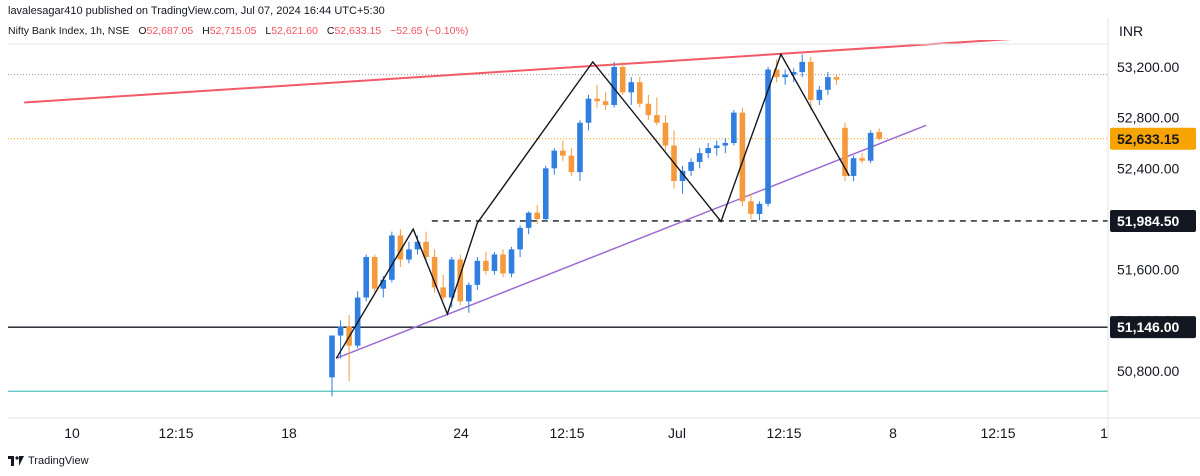 The width and height of the screenshot is (1200, 476). What do you see at coordinates (72, 433) in the screenshot?
I see `x-tick-label: 10` at bounding box center [72, 433].